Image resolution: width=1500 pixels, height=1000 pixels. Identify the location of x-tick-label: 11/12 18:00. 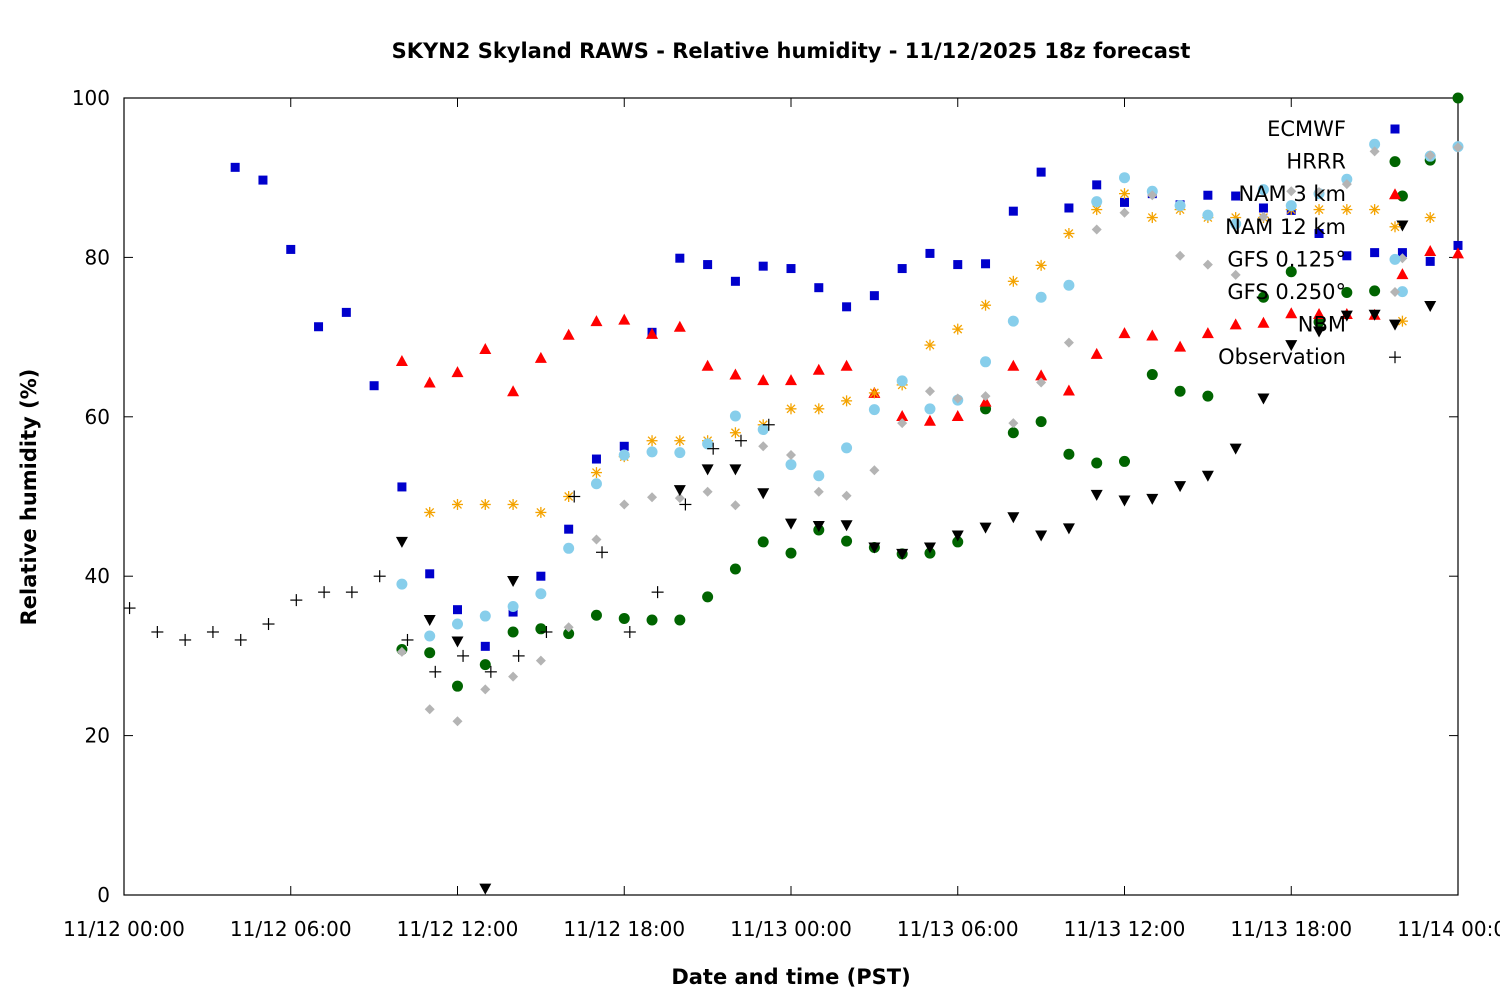
(624, 929).